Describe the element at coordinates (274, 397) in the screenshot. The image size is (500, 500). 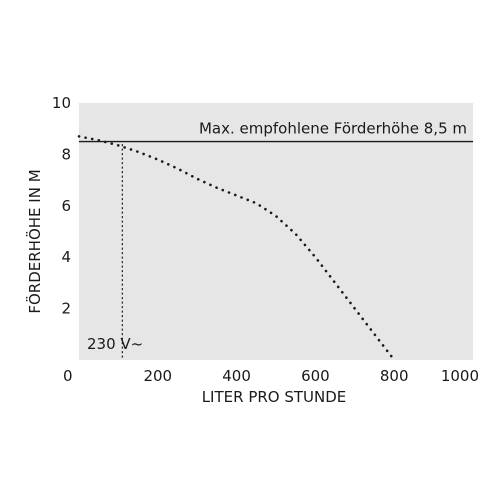
I see `x-axis-label: LITER PRO STUNDE` at that location.